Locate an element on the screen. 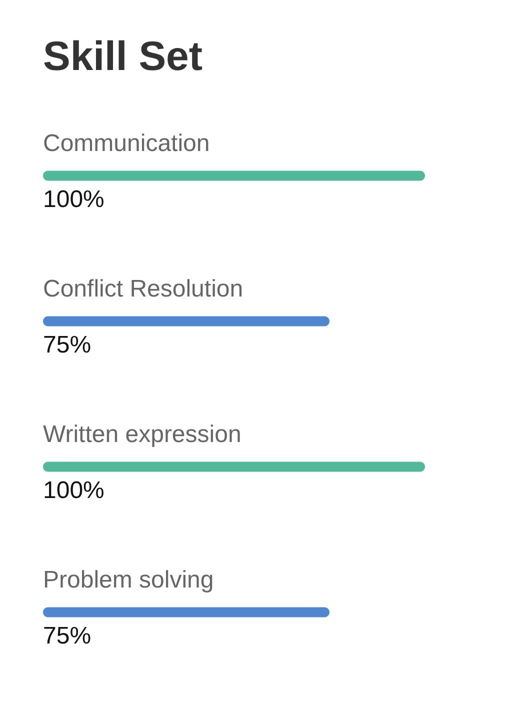 This screenshot has width=517, height=712. y-tick-label: Conflict Resolution is located at coordinates (143, 288).